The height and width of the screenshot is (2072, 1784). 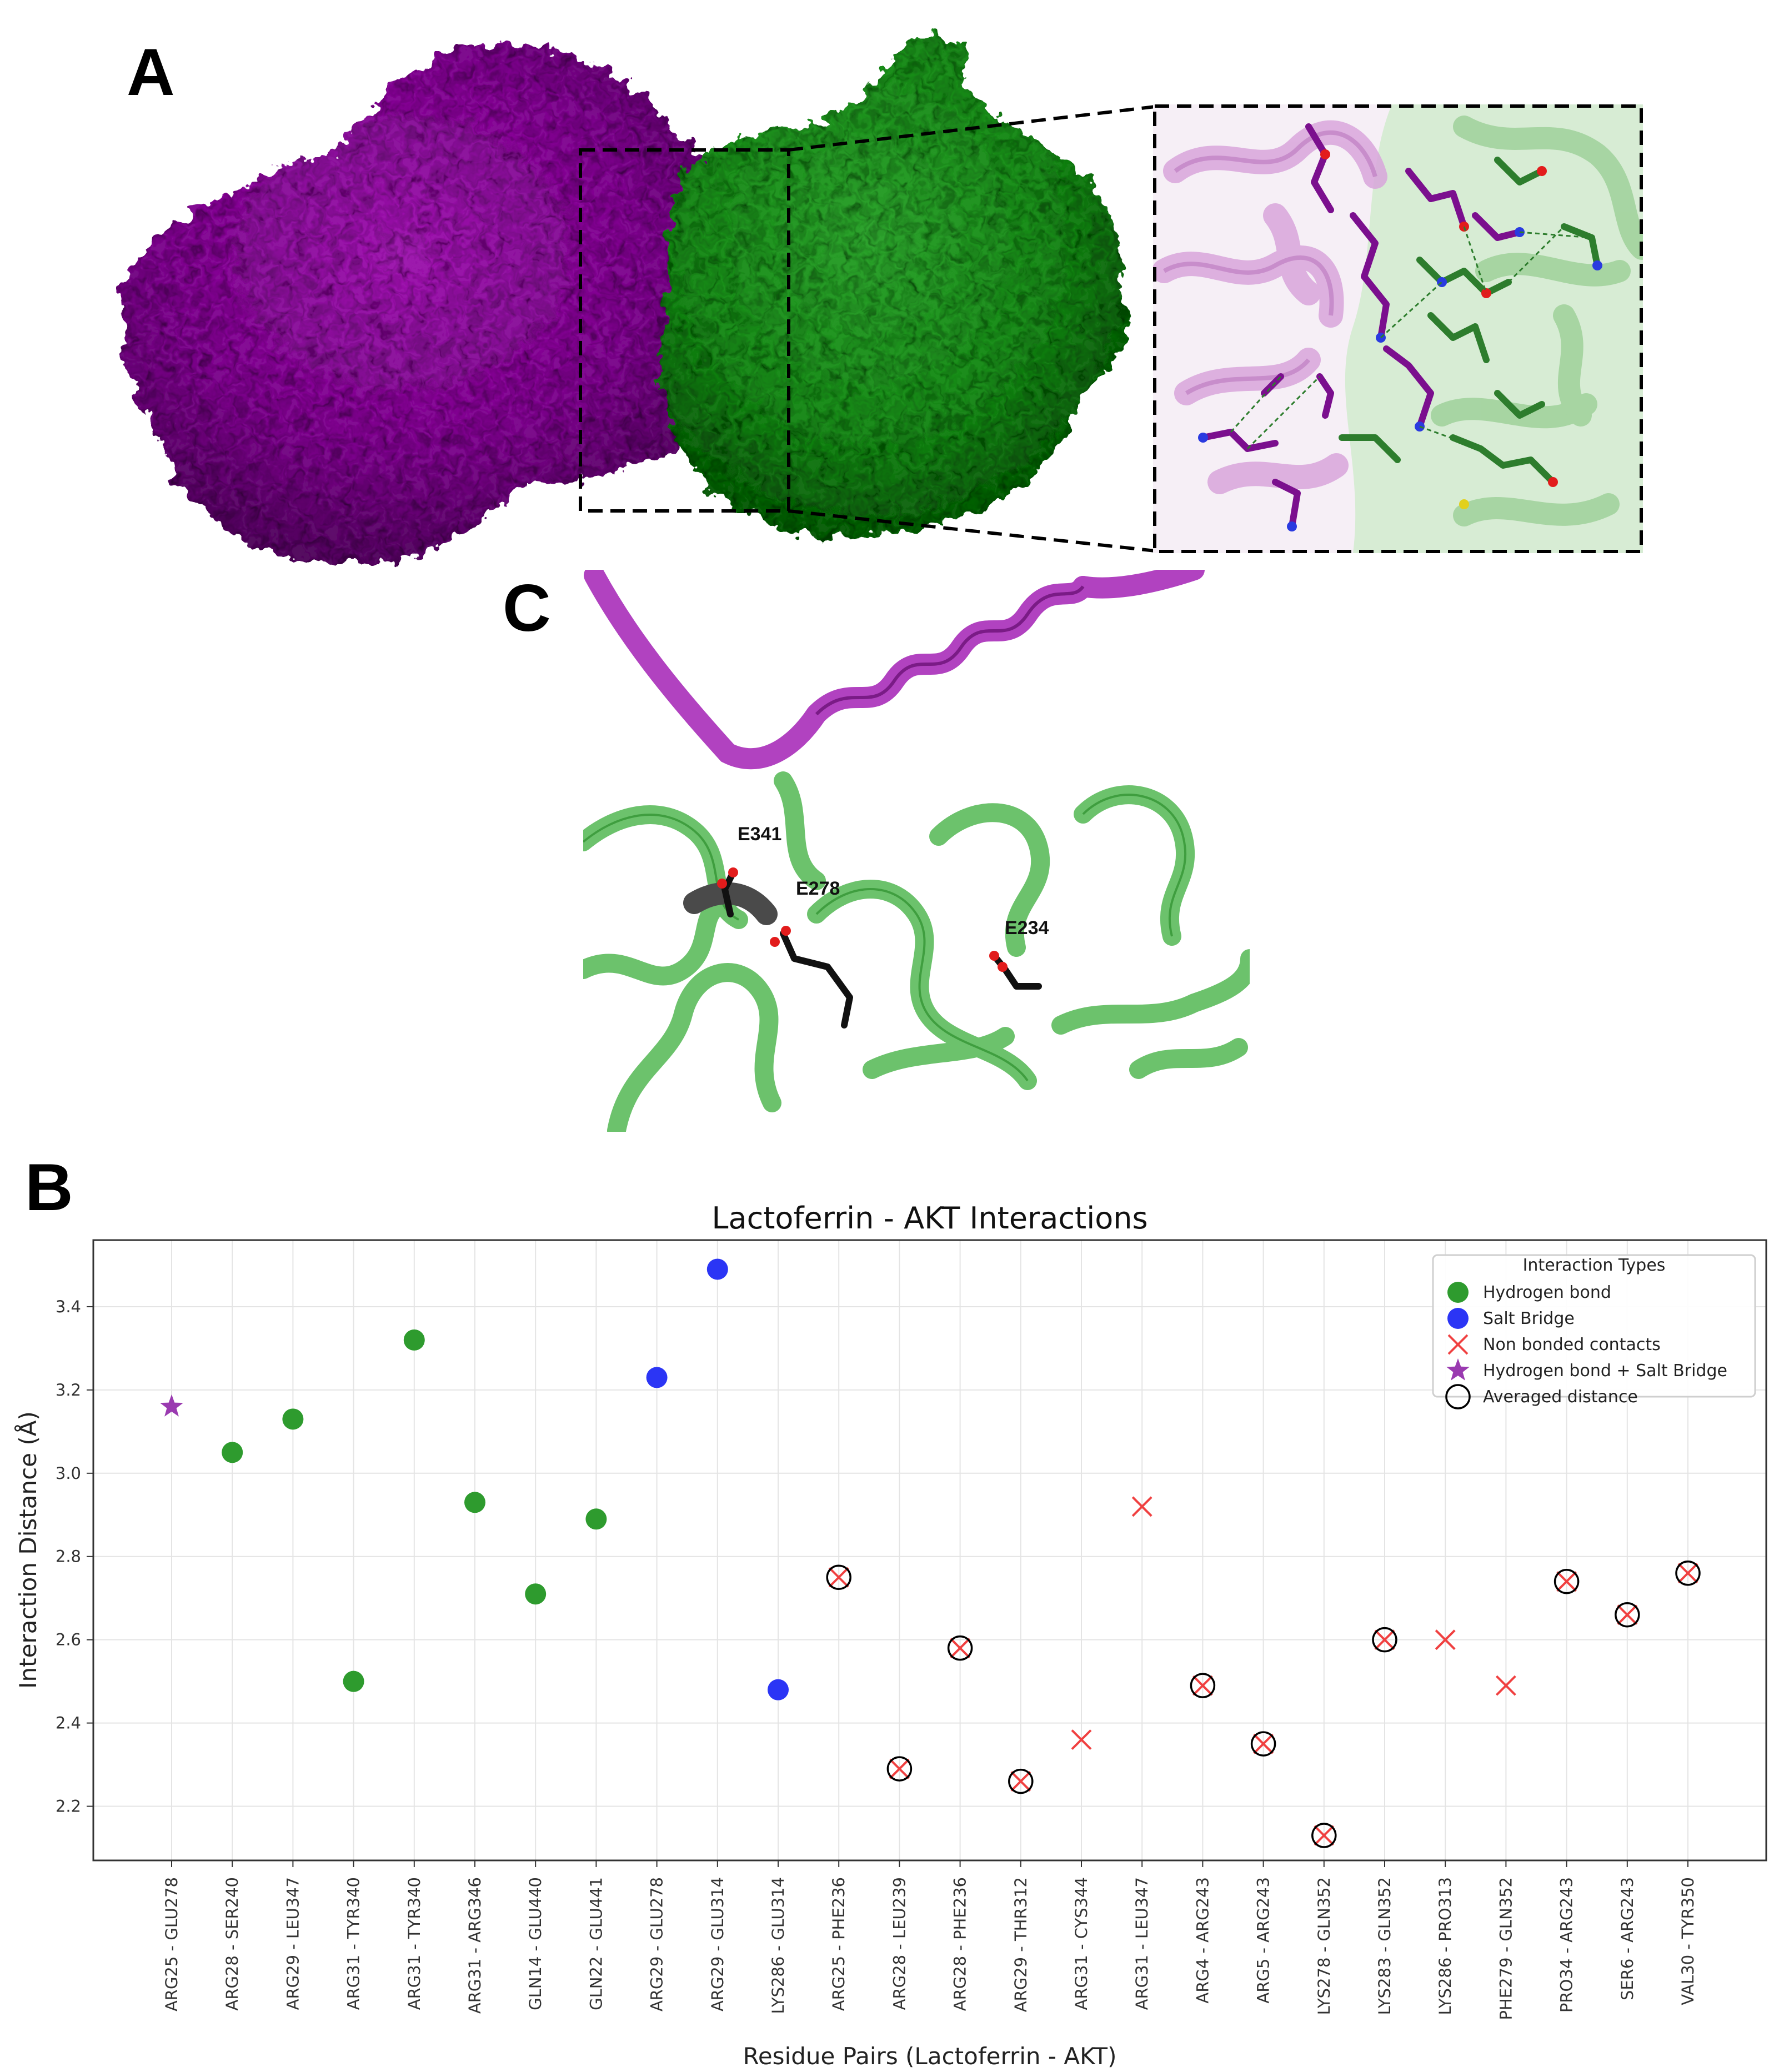 What do you see at coordinates (838, 1944) in the screenshot?
I see `x-tick-label: ARG25 - PHE236` at bounding box center [838, 1944].